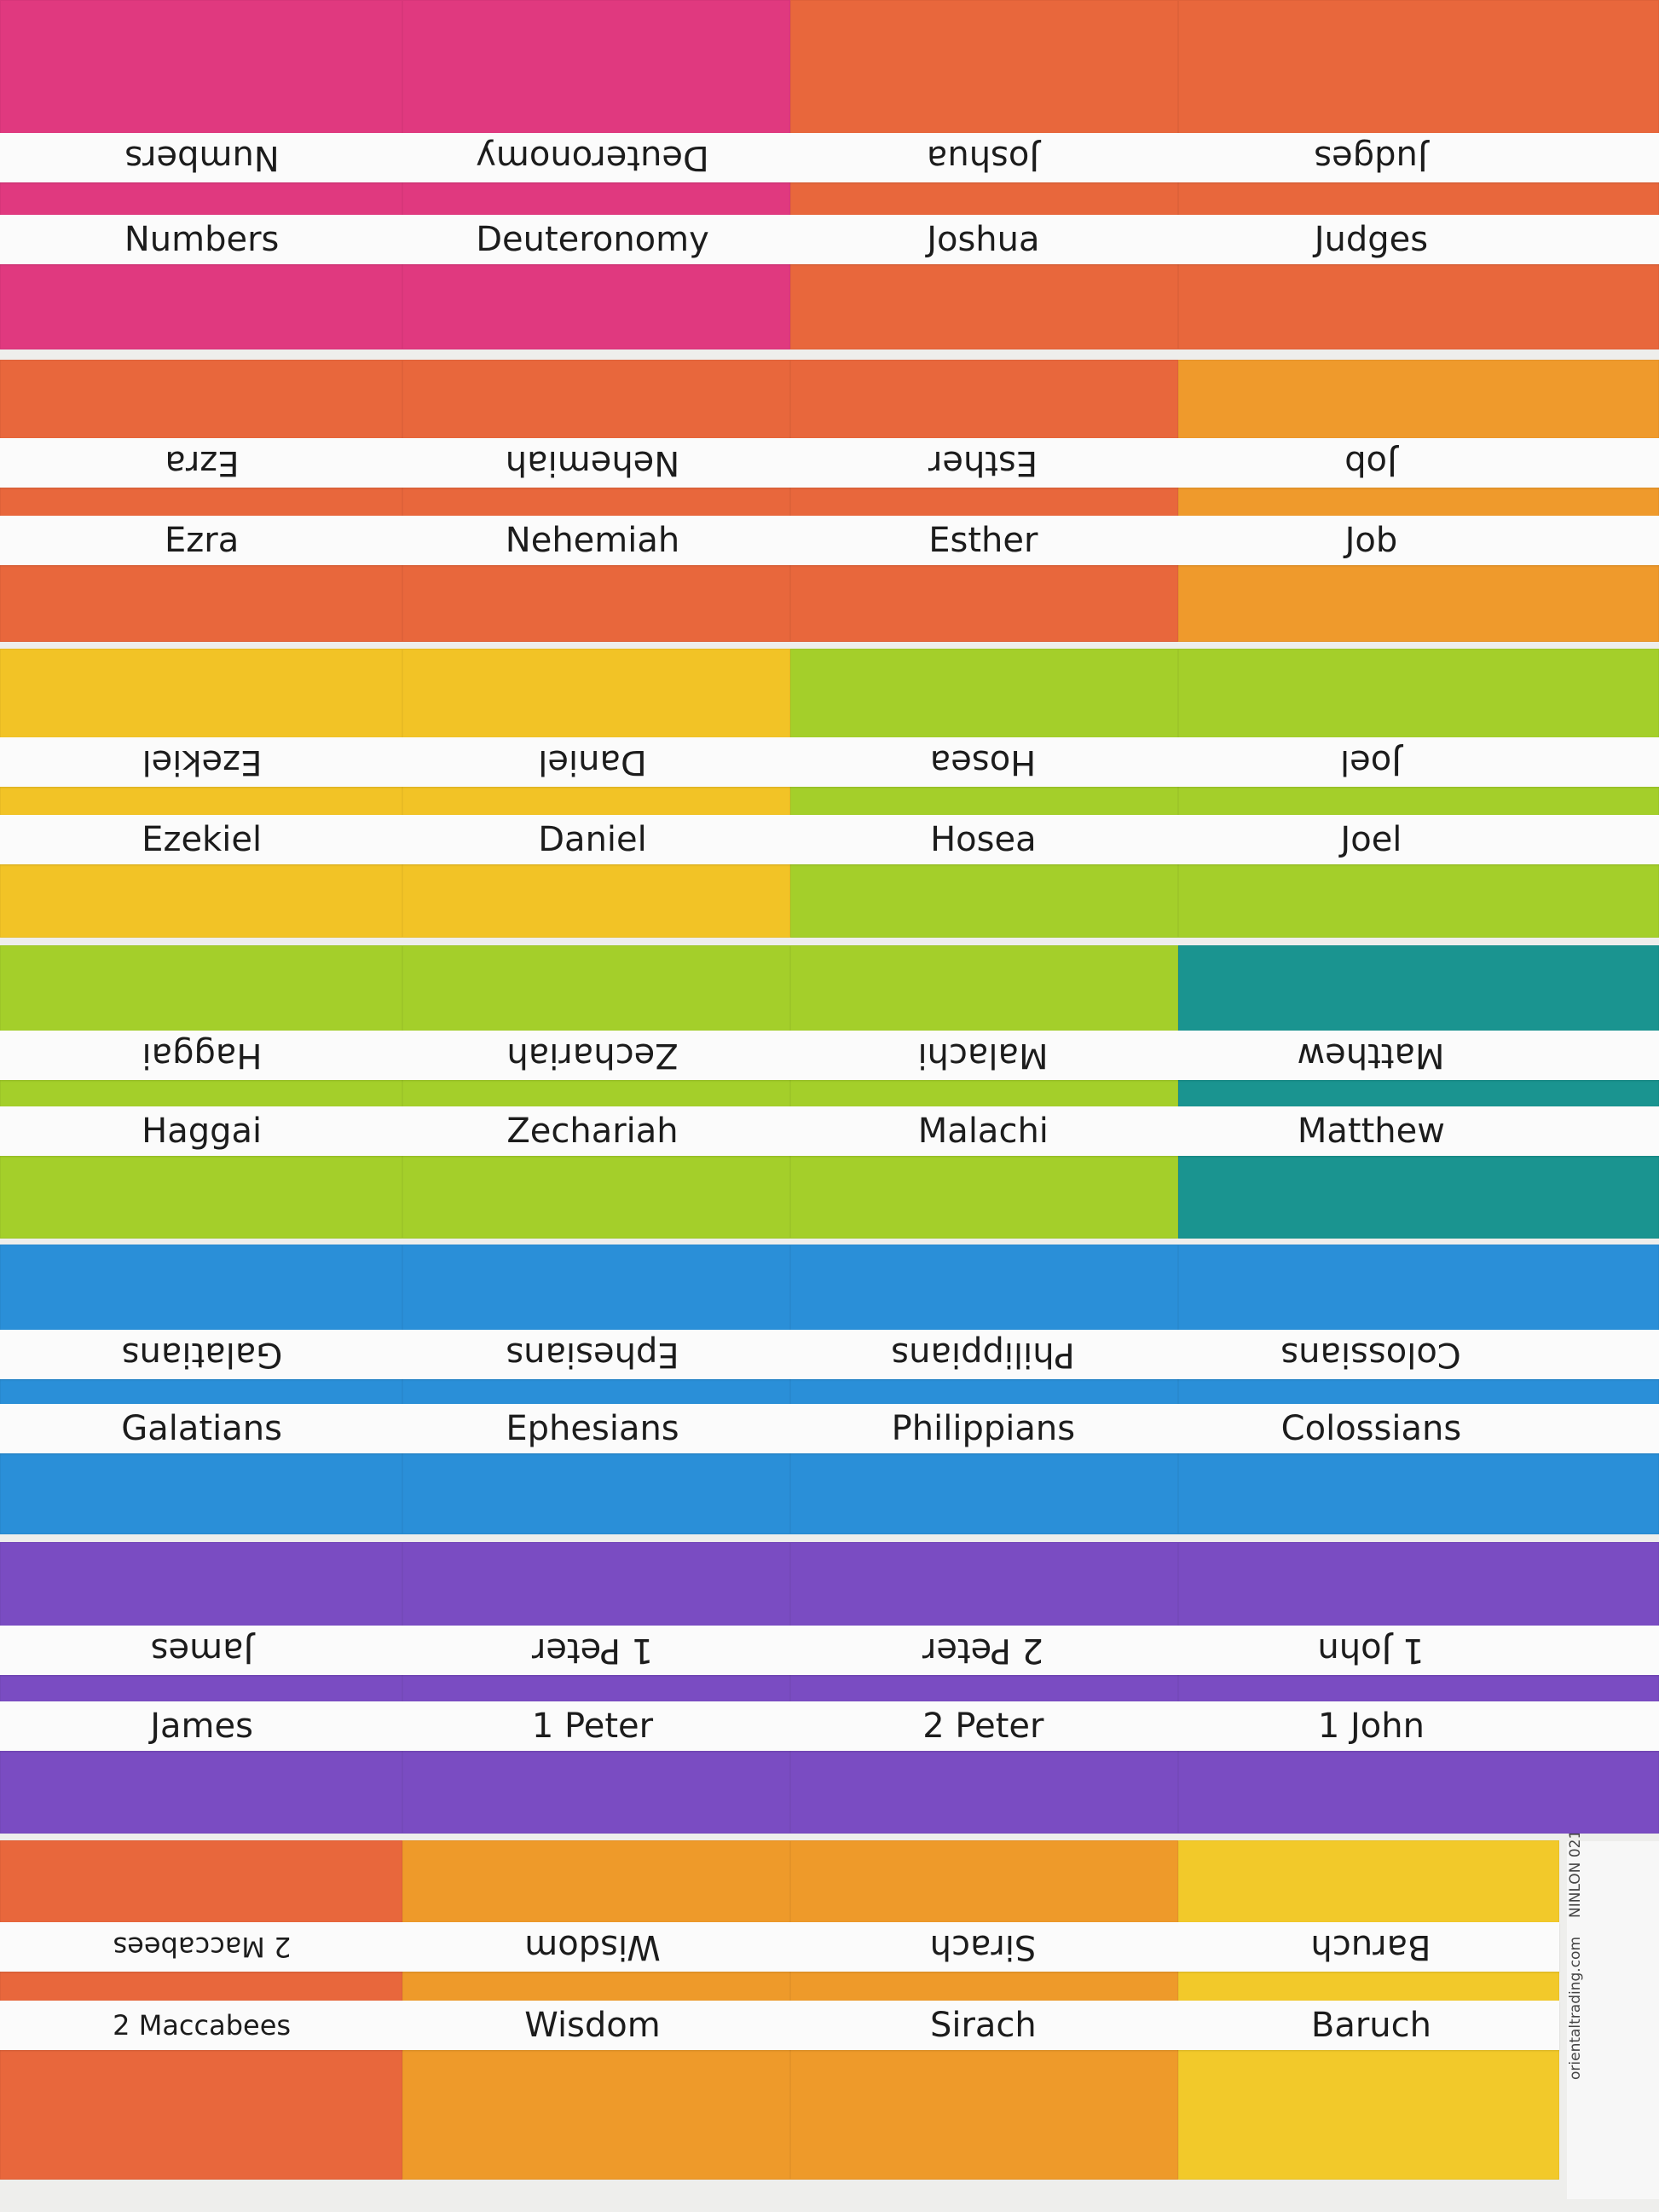 The width and height of the screenshot is (1659, 2212). What do you see at coordinates (593, 1946) in the screenshot?
I see `tab-label-inverted: Wisdom` at bounding box center [593, 1946].